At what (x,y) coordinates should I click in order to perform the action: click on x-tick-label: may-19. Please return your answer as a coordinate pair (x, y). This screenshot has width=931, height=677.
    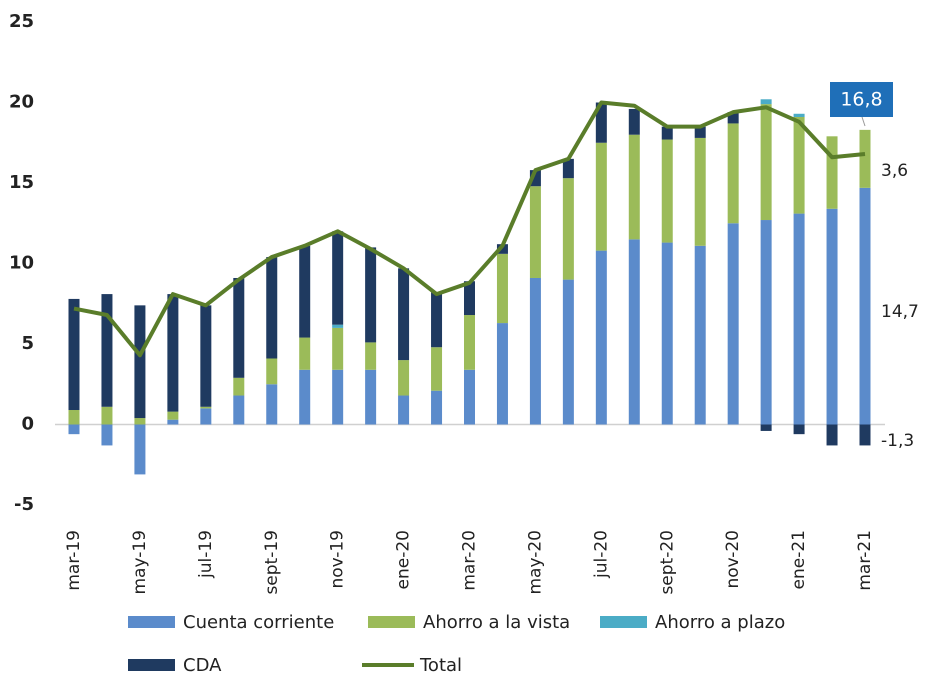
    Looking at the image, I should click on (140, 562).